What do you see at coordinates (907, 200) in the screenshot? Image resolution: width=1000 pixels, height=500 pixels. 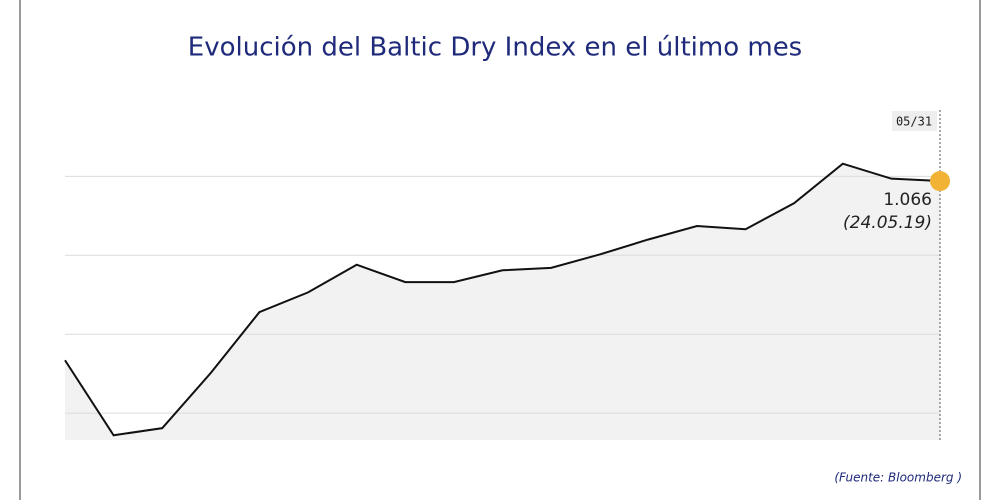 I see `annotation-value: 1.066` at bounding box center [907, 200].